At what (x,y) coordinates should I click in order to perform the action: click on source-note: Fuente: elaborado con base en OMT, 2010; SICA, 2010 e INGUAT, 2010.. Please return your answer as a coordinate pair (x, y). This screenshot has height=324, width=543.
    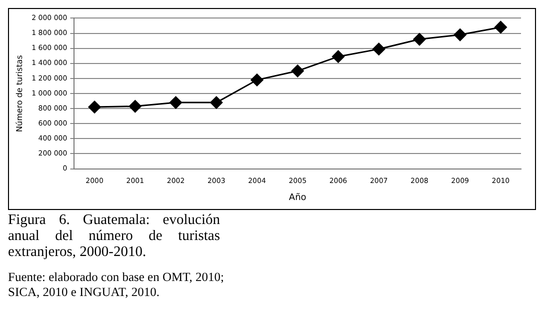
    Looking at the image, I should click on (117, 285).